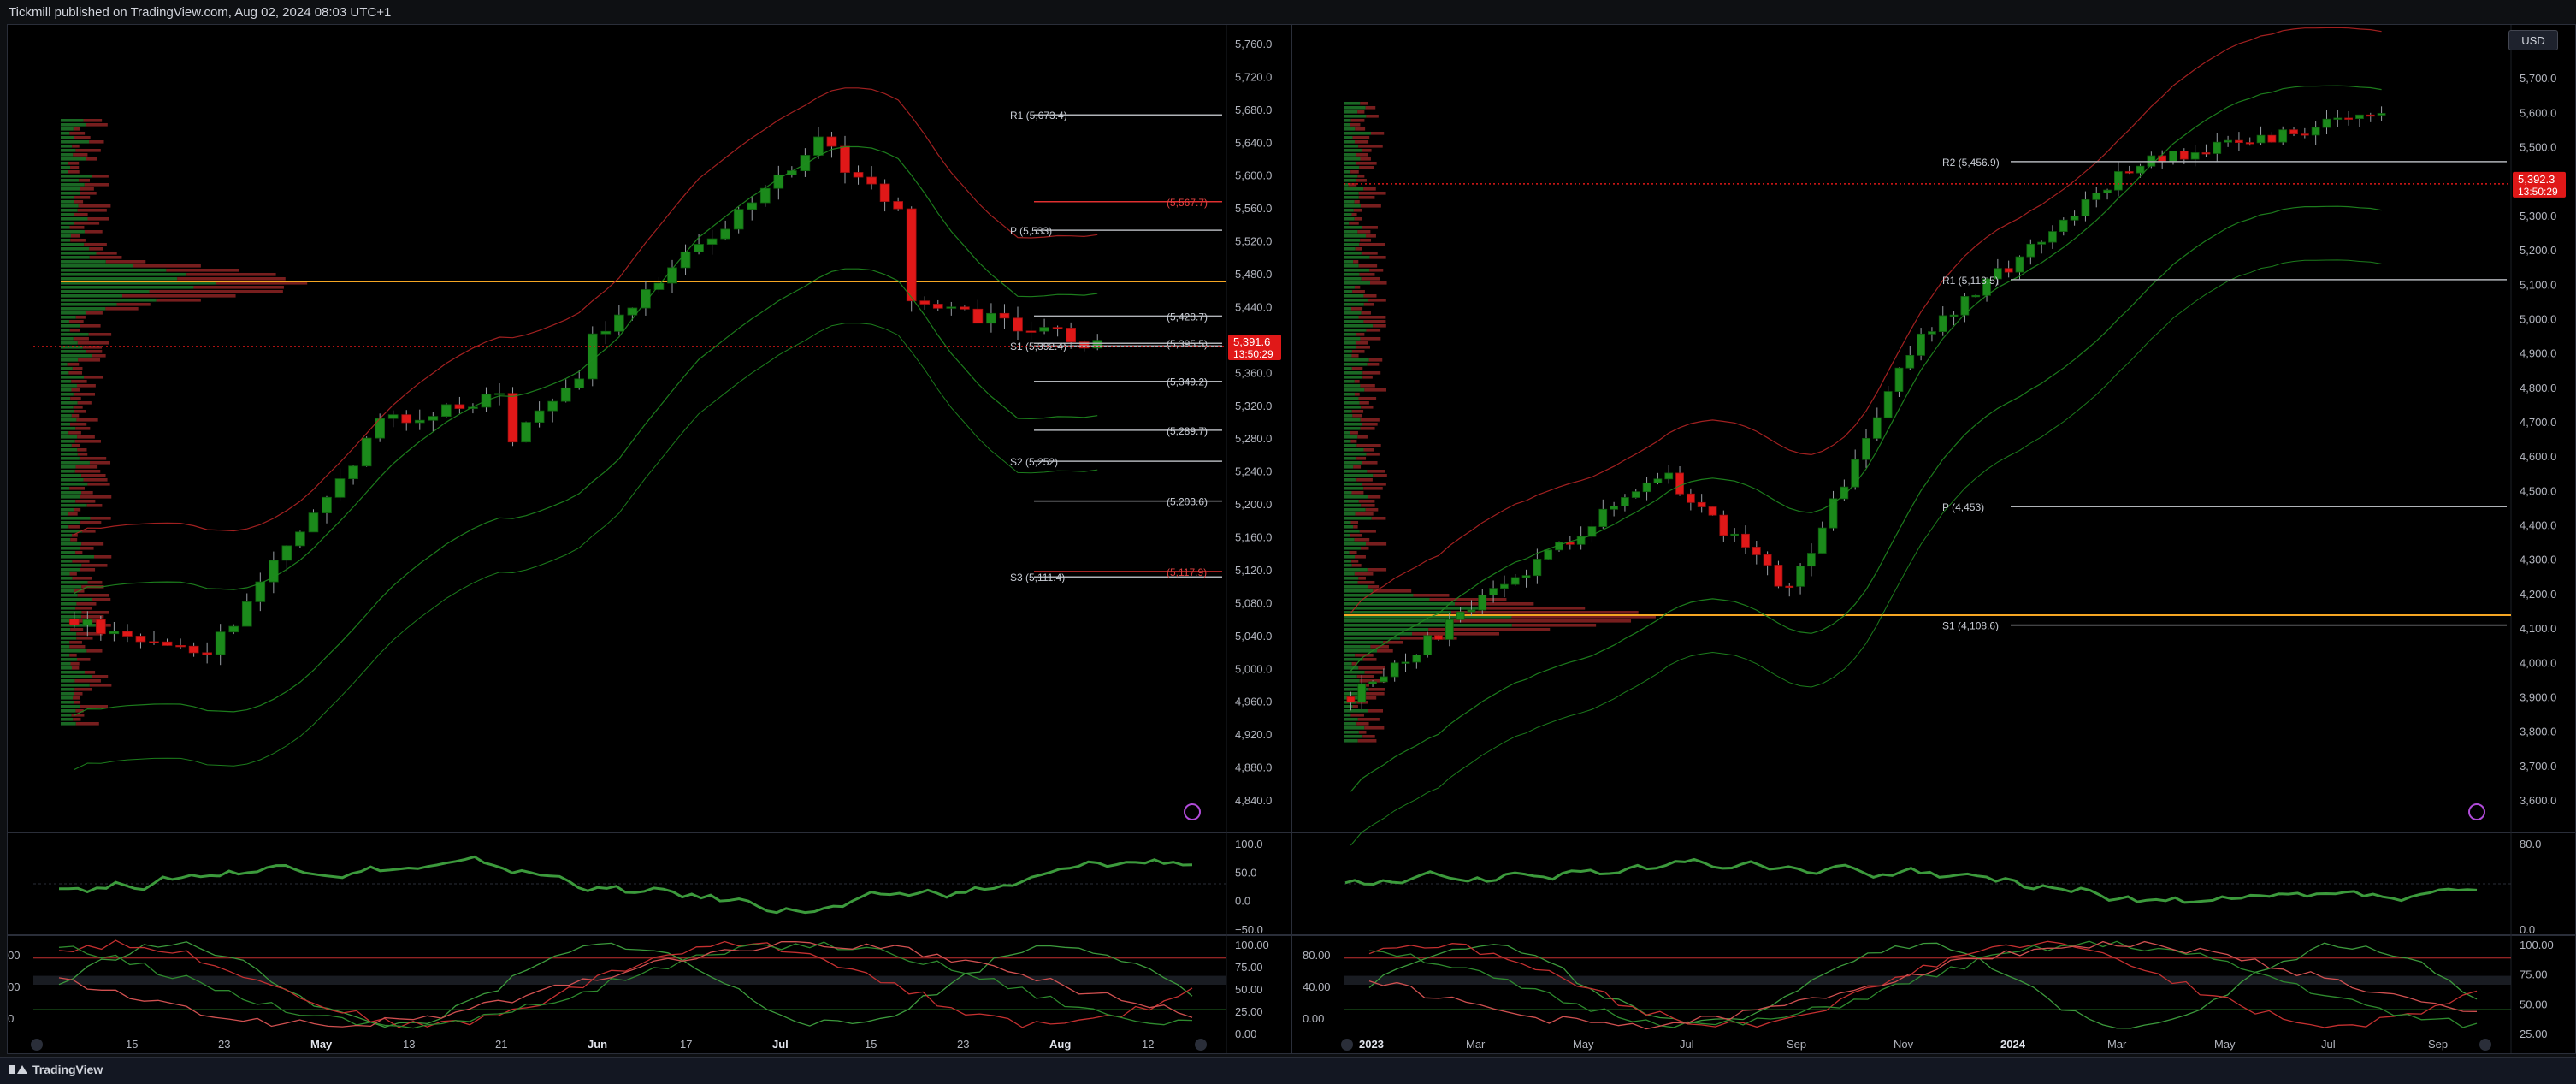 This screenshot has width=2576, height=1084. Describe the element at coordinates (2539, 184) in the screenshot. I see `last-price-tag` at that location.